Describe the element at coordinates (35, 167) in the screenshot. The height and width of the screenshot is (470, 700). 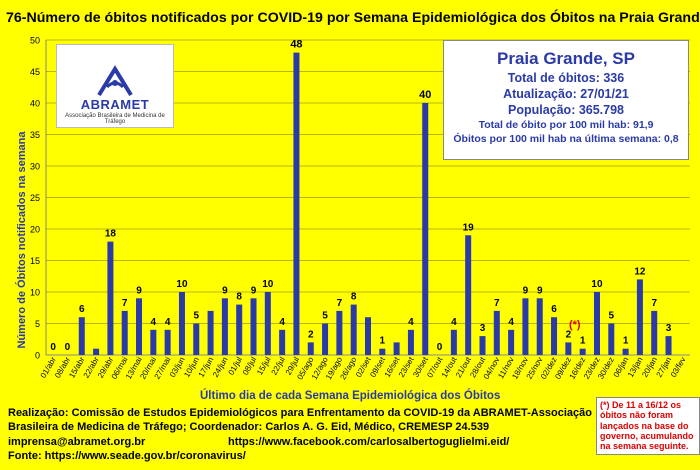
I see `y-tick-label: 30` at that location.